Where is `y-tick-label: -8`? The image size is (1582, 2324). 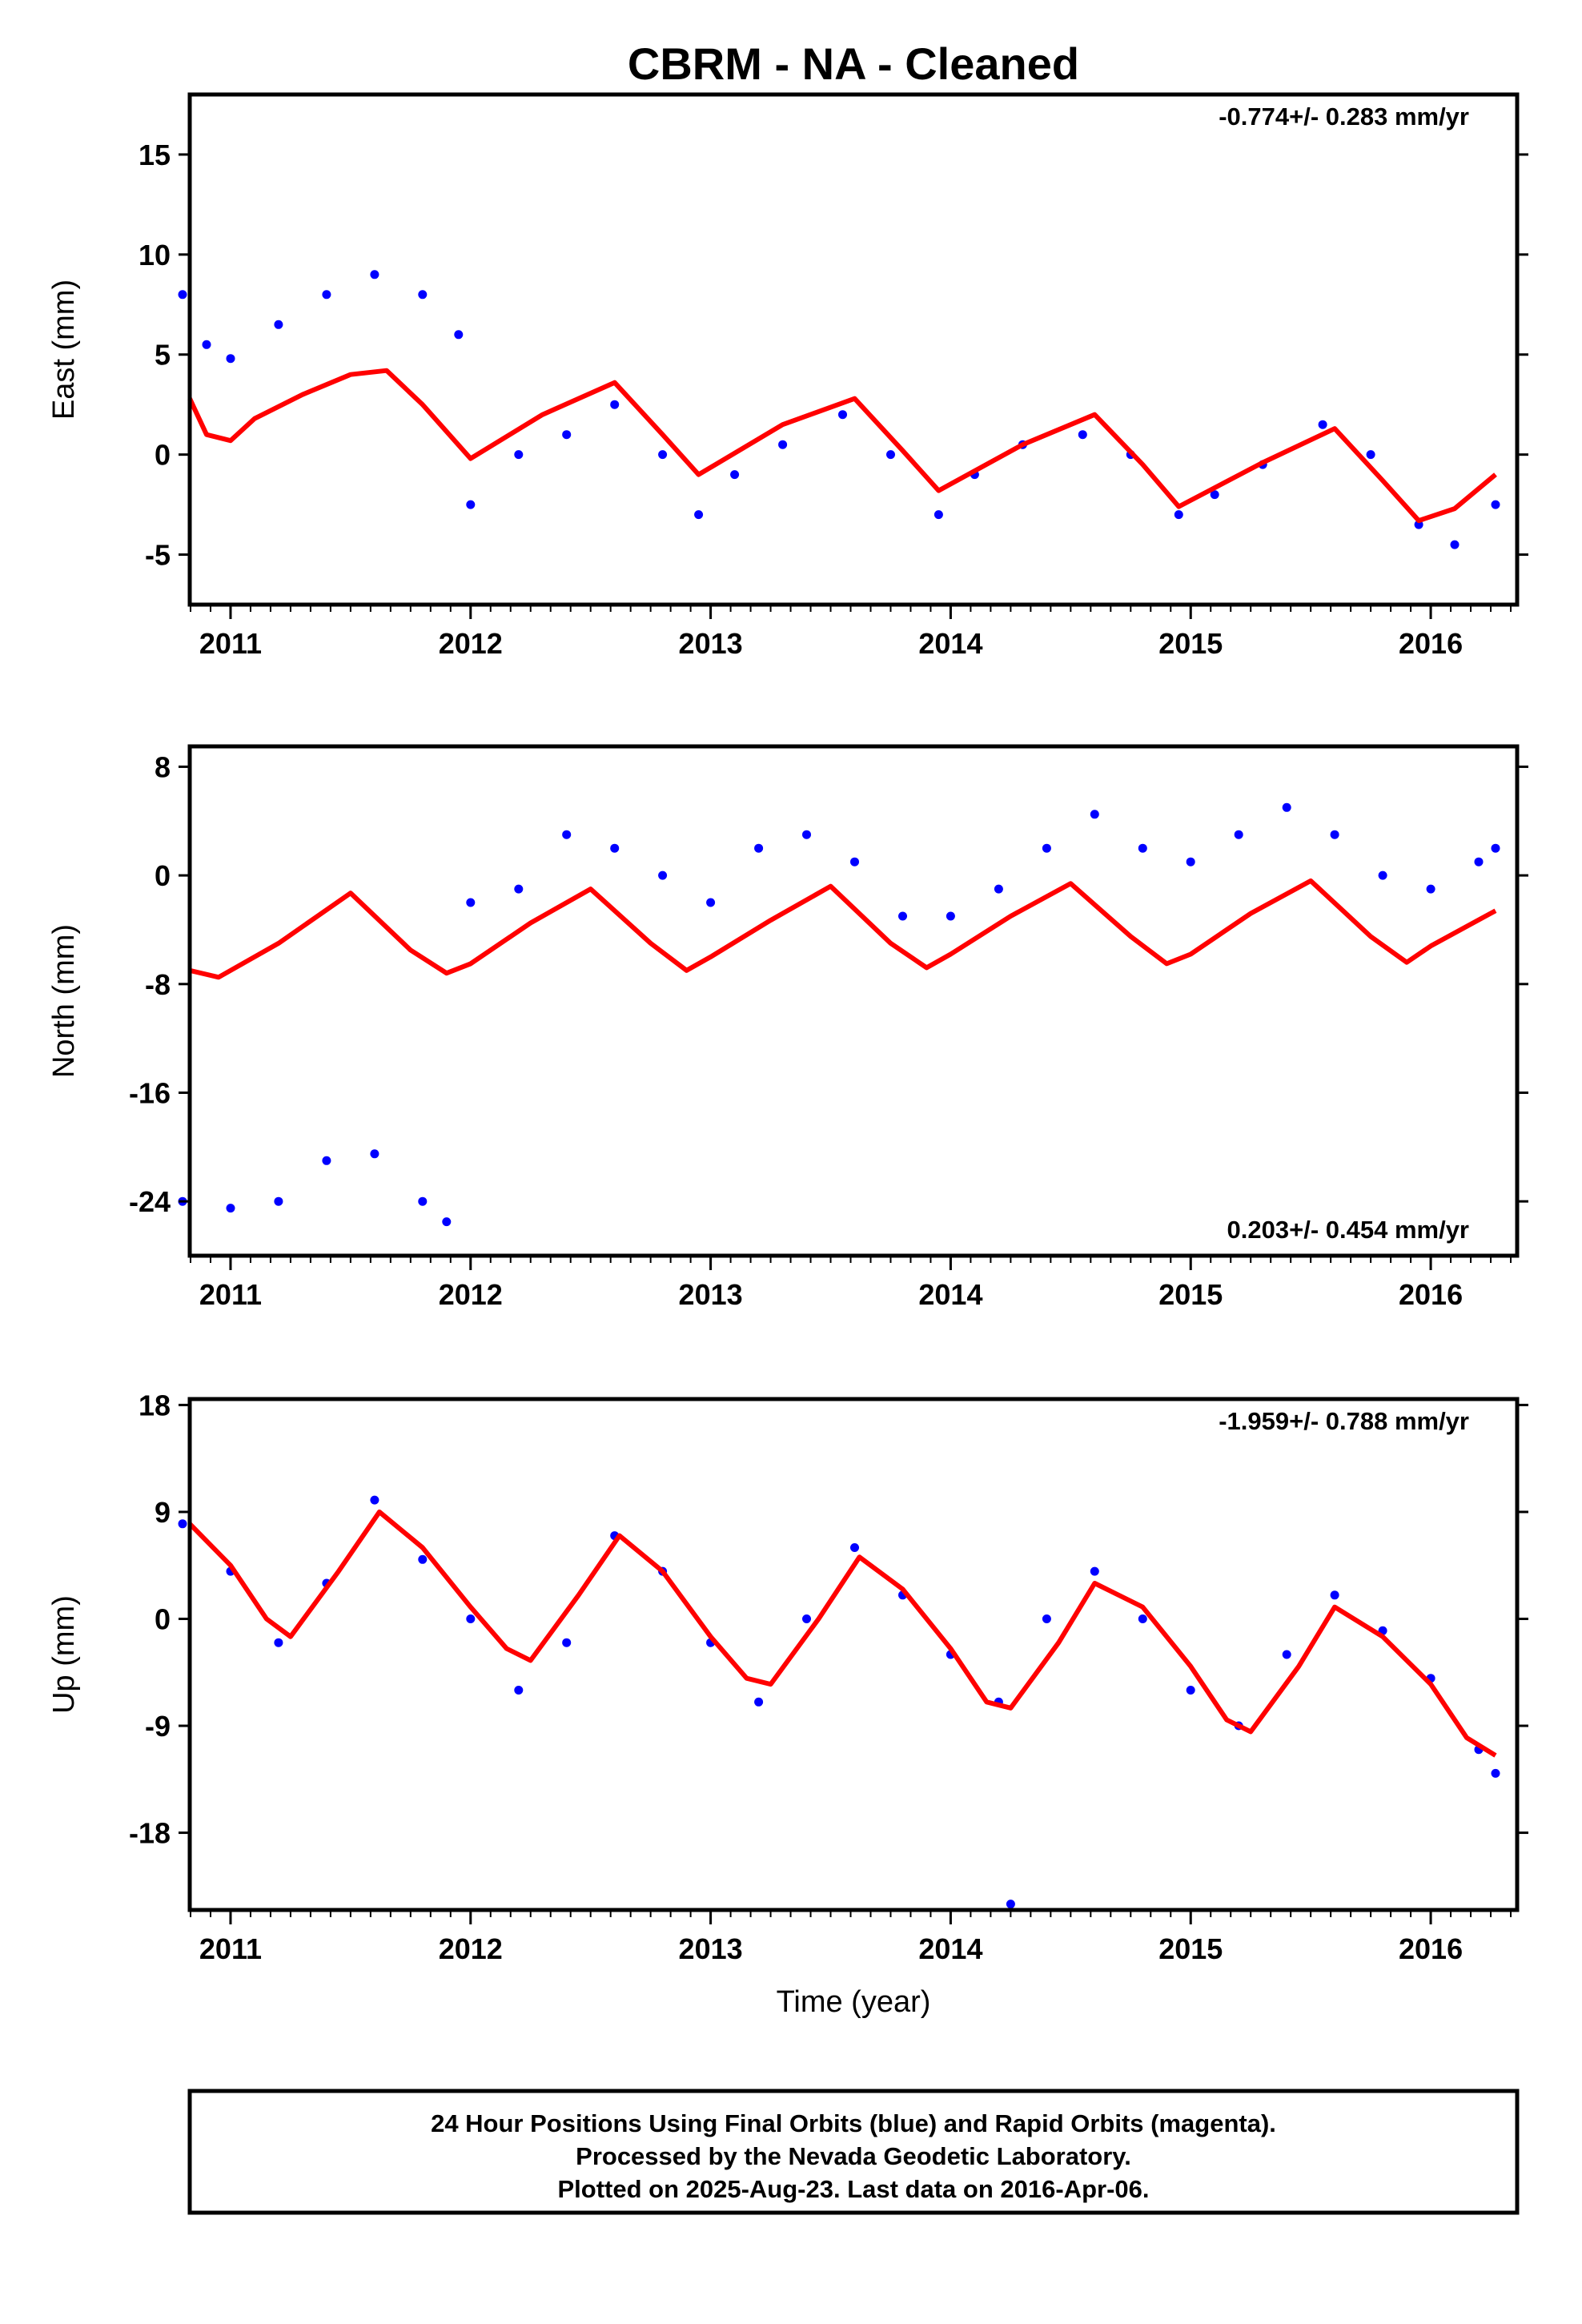
y-tick-label: -8 is located at coordinates (158, 985).